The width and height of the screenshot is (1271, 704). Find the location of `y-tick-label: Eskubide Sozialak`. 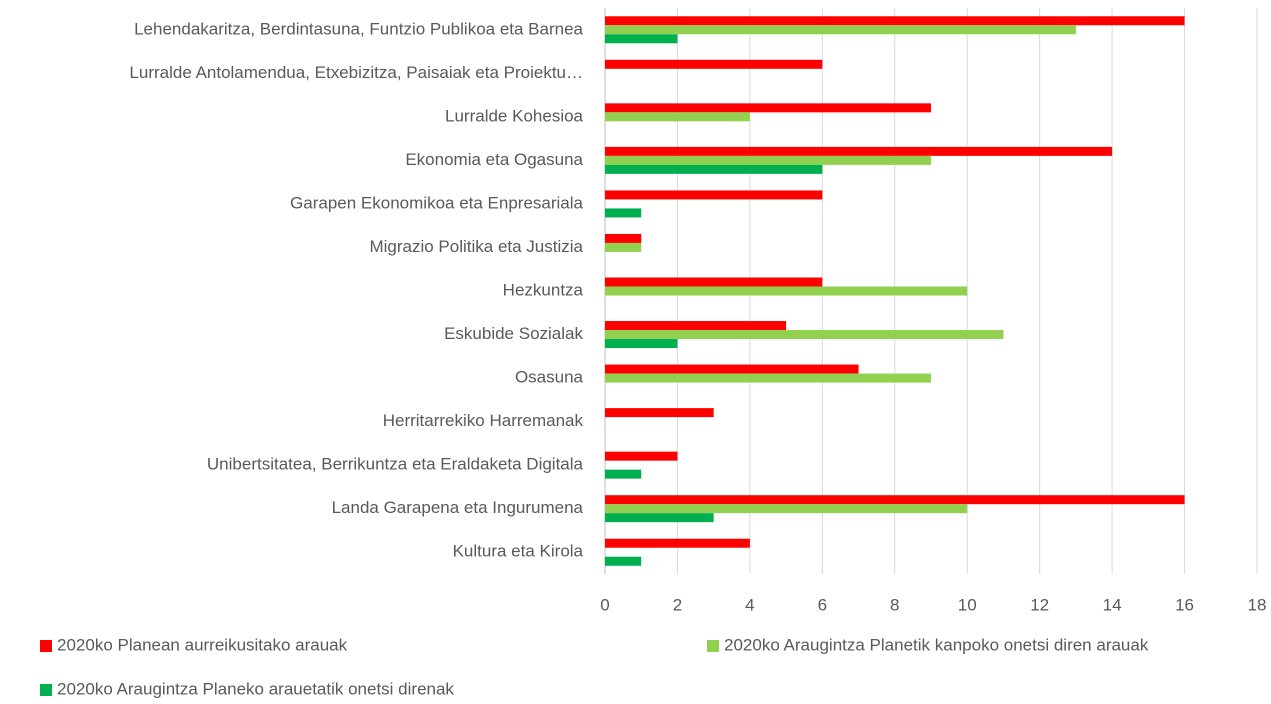

y-tick-label: Eskubide Sozialak is located at coordinates (513, 333).